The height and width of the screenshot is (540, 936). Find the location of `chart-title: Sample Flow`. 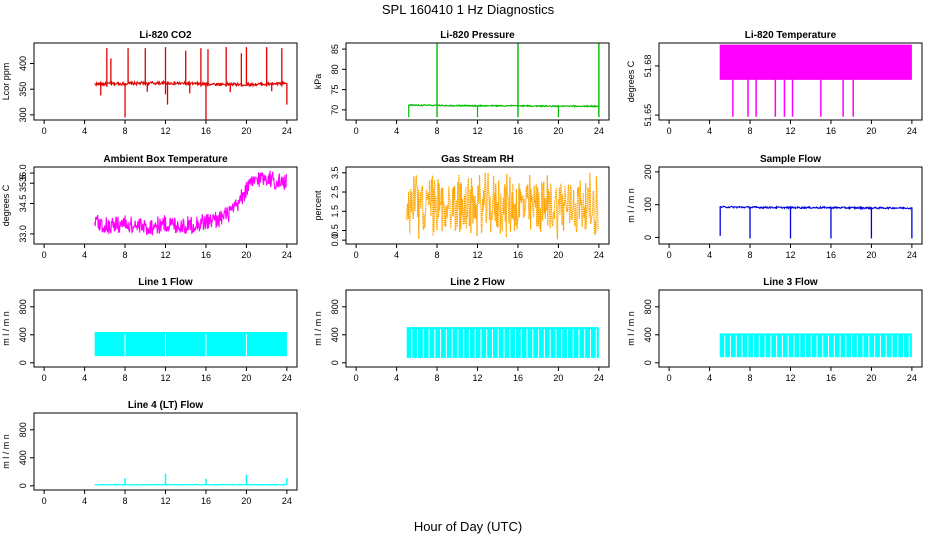

chart-title: Sample Flow is located at coordinates (790, 159).